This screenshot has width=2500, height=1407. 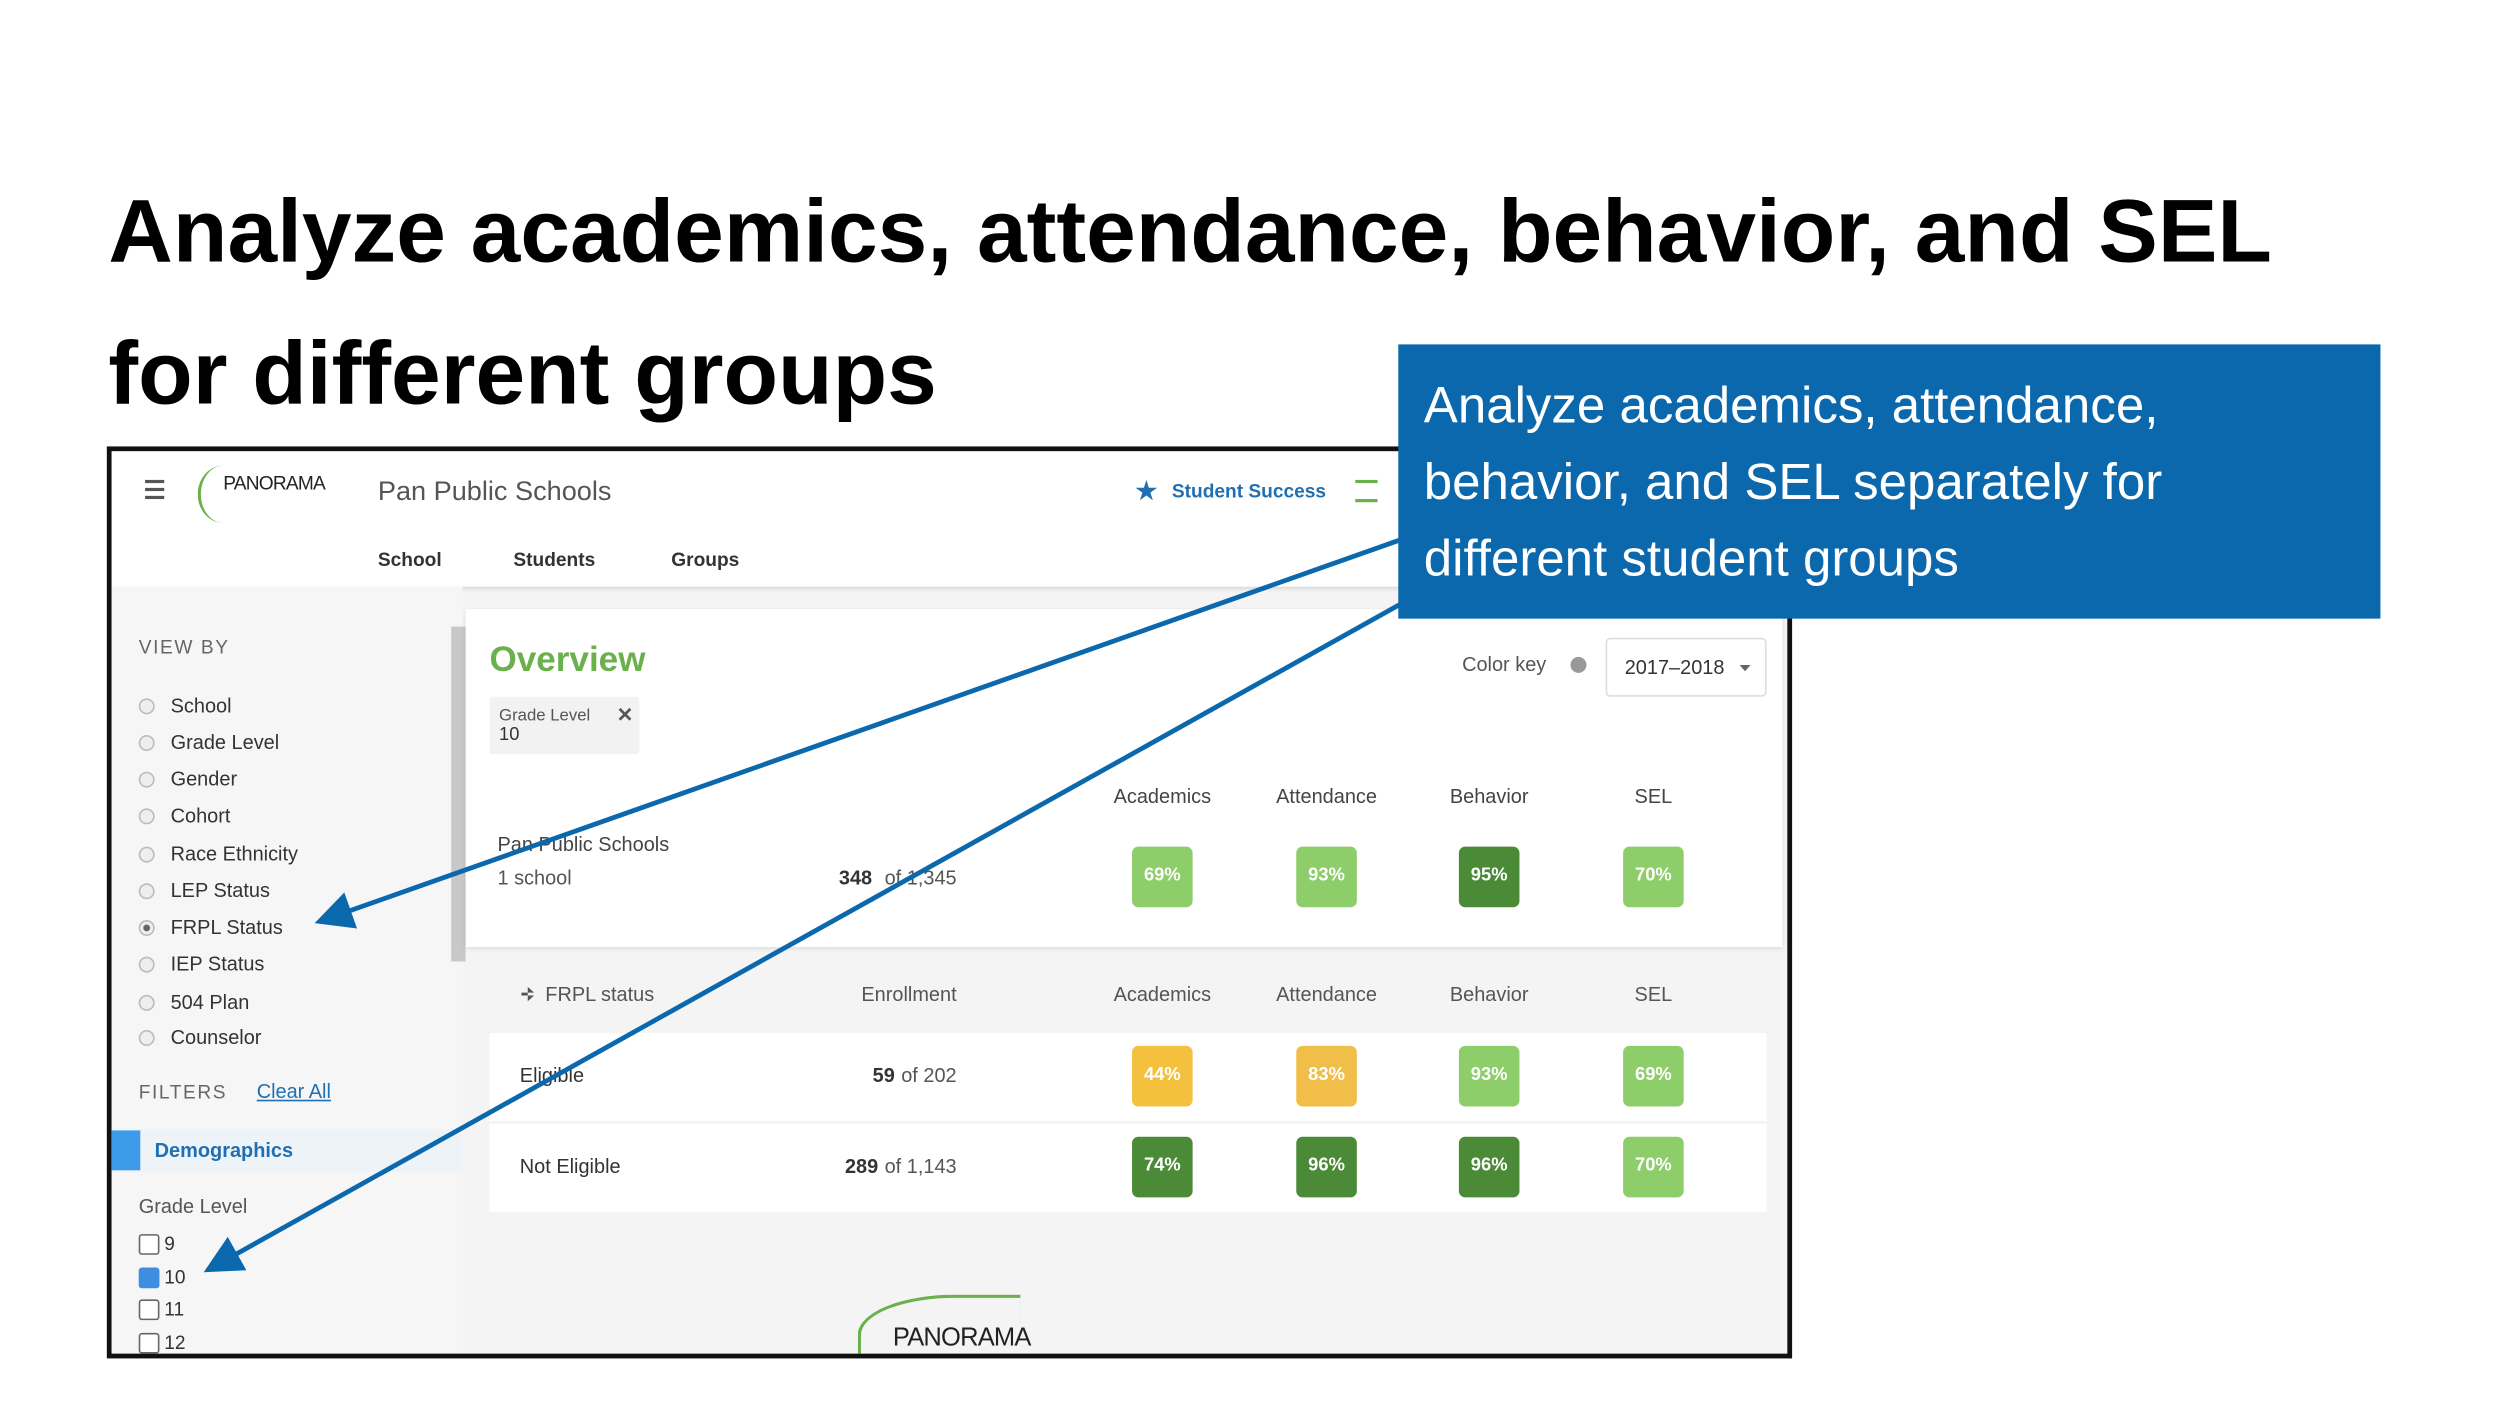 What do you see at coordinates (210, 1002) in the screenshot?
I see `view-by-option: 504 Plan` at bounding box center [210, 1002].